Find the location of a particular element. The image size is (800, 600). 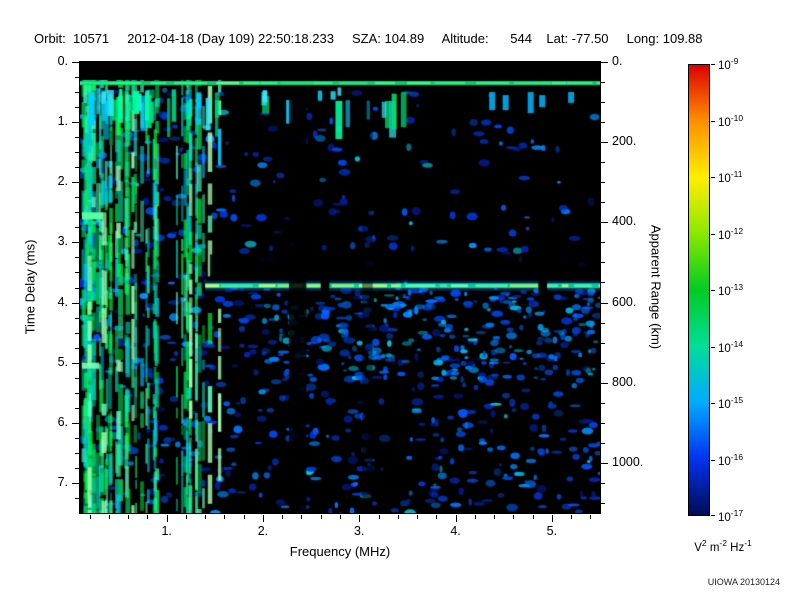

y-axis-label-right: Apparent Range (km) is located at coordinates (656, 287).